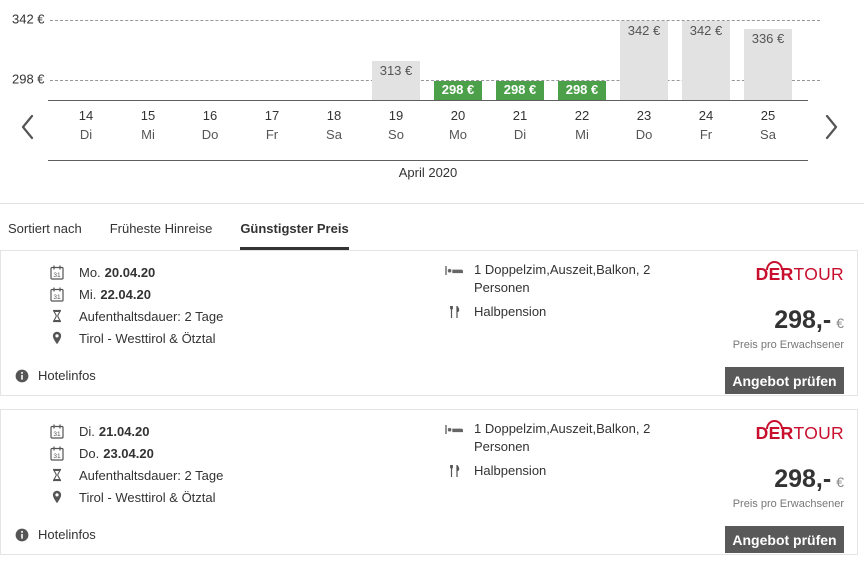 Image resolution: width=864 pixels, height=564 pixels. I want to click on day-cell: 21 Di, so click(520, 125).